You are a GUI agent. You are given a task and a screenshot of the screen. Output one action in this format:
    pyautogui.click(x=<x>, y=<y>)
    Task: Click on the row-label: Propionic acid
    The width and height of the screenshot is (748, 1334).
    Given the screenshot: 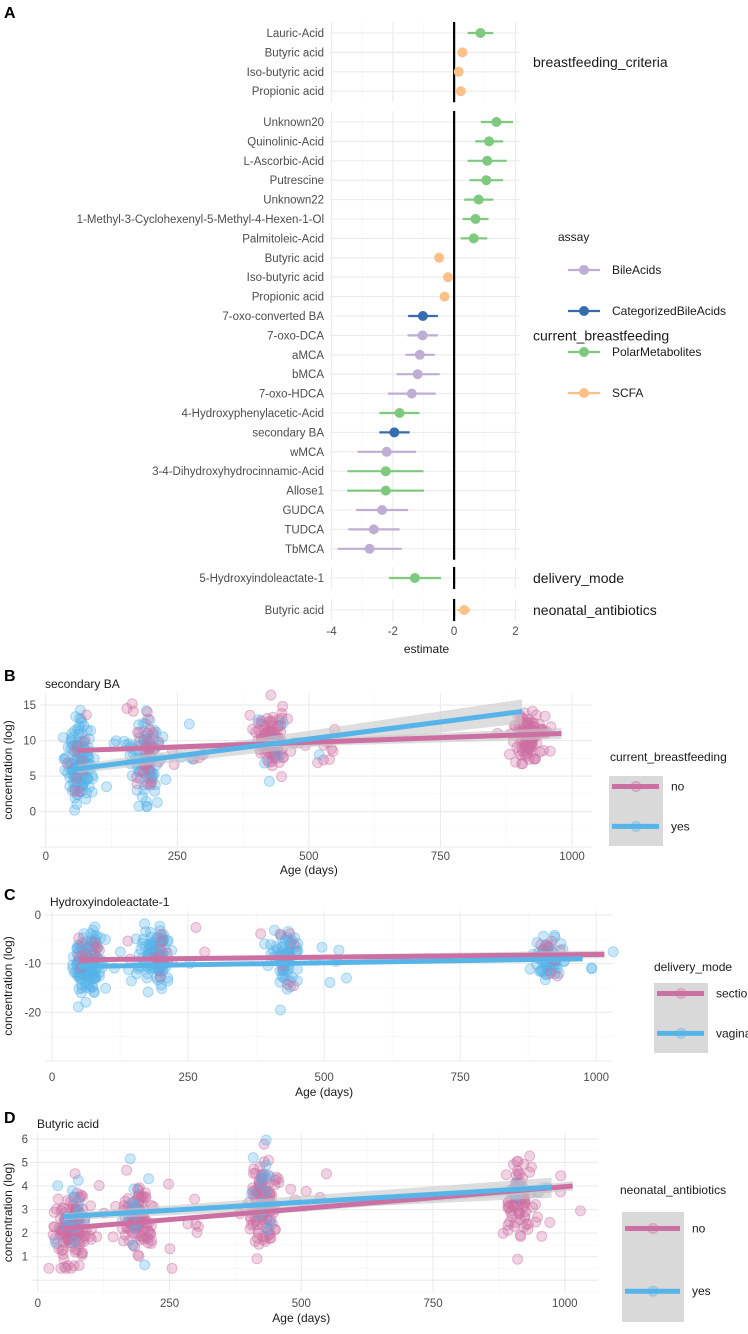 What is the action you would take?
    pyautogui.click(x=288, y=298)
    